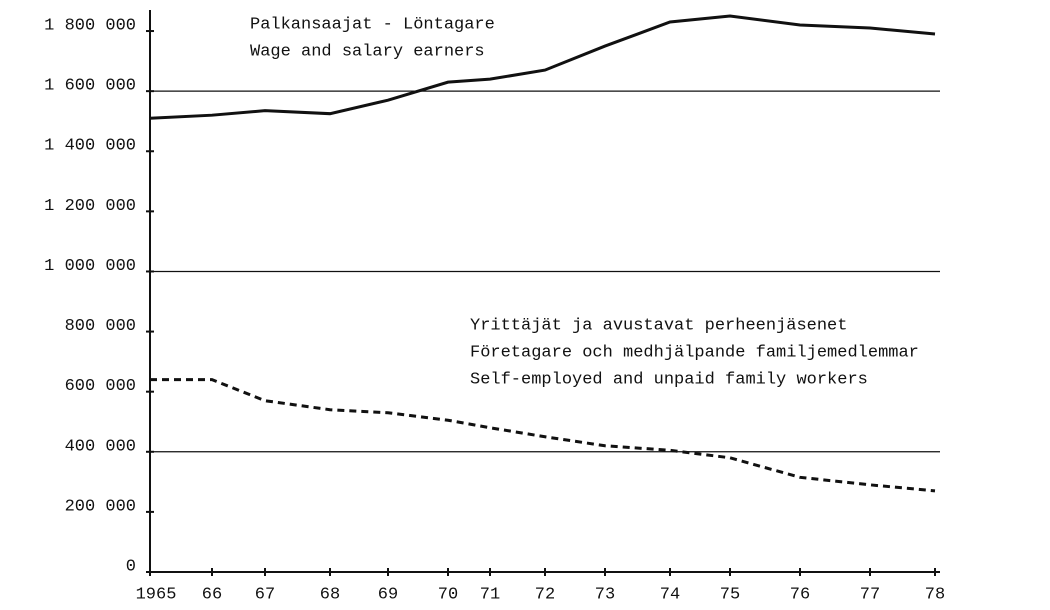 This screenshot has height=610, width=1050. What do you see at coordinates (212, 594) in the screenshot?
I see `x-tick-label: 66` at bounding box center [212, 594].